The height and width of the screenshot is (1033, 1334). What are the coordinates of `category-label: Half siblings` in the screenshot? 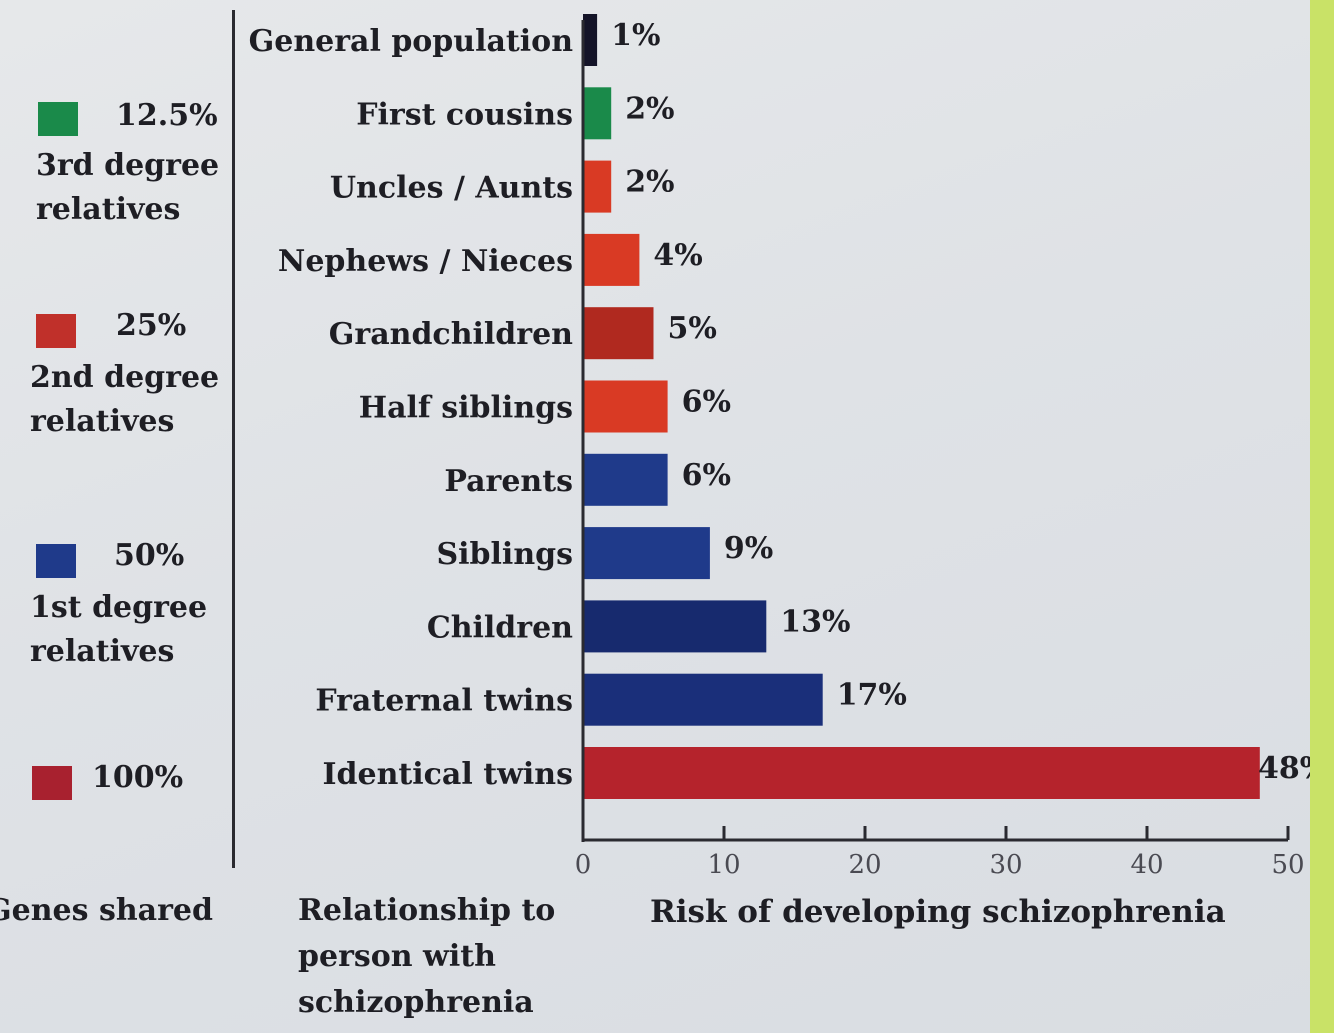 It's located at (466, 408).